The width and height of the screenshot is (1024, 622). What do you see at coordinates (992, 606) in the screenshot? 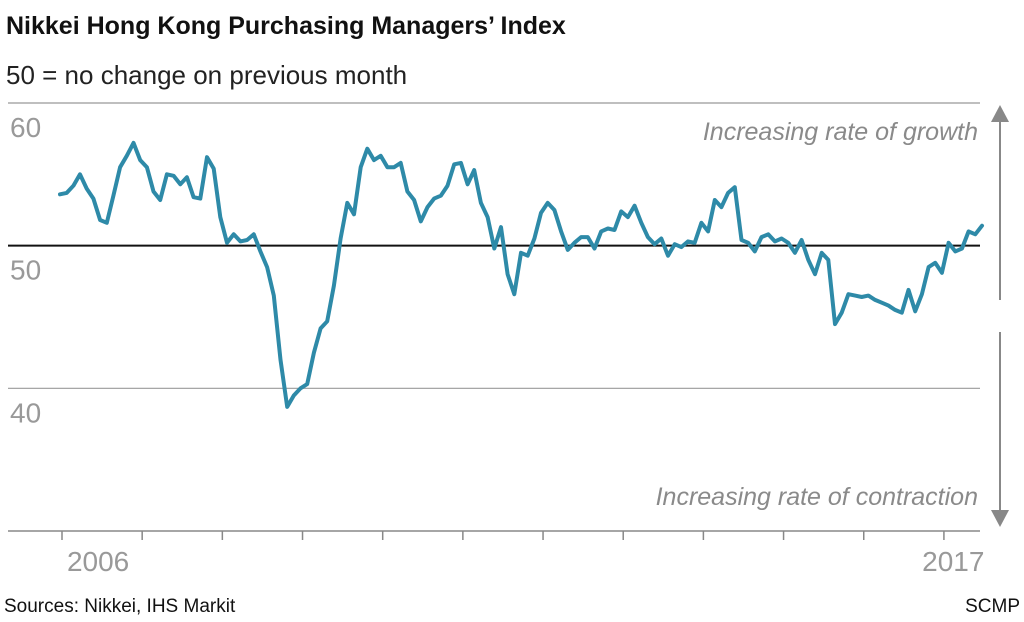
I see `credit: SCMP` at bounding box center [992, 606].